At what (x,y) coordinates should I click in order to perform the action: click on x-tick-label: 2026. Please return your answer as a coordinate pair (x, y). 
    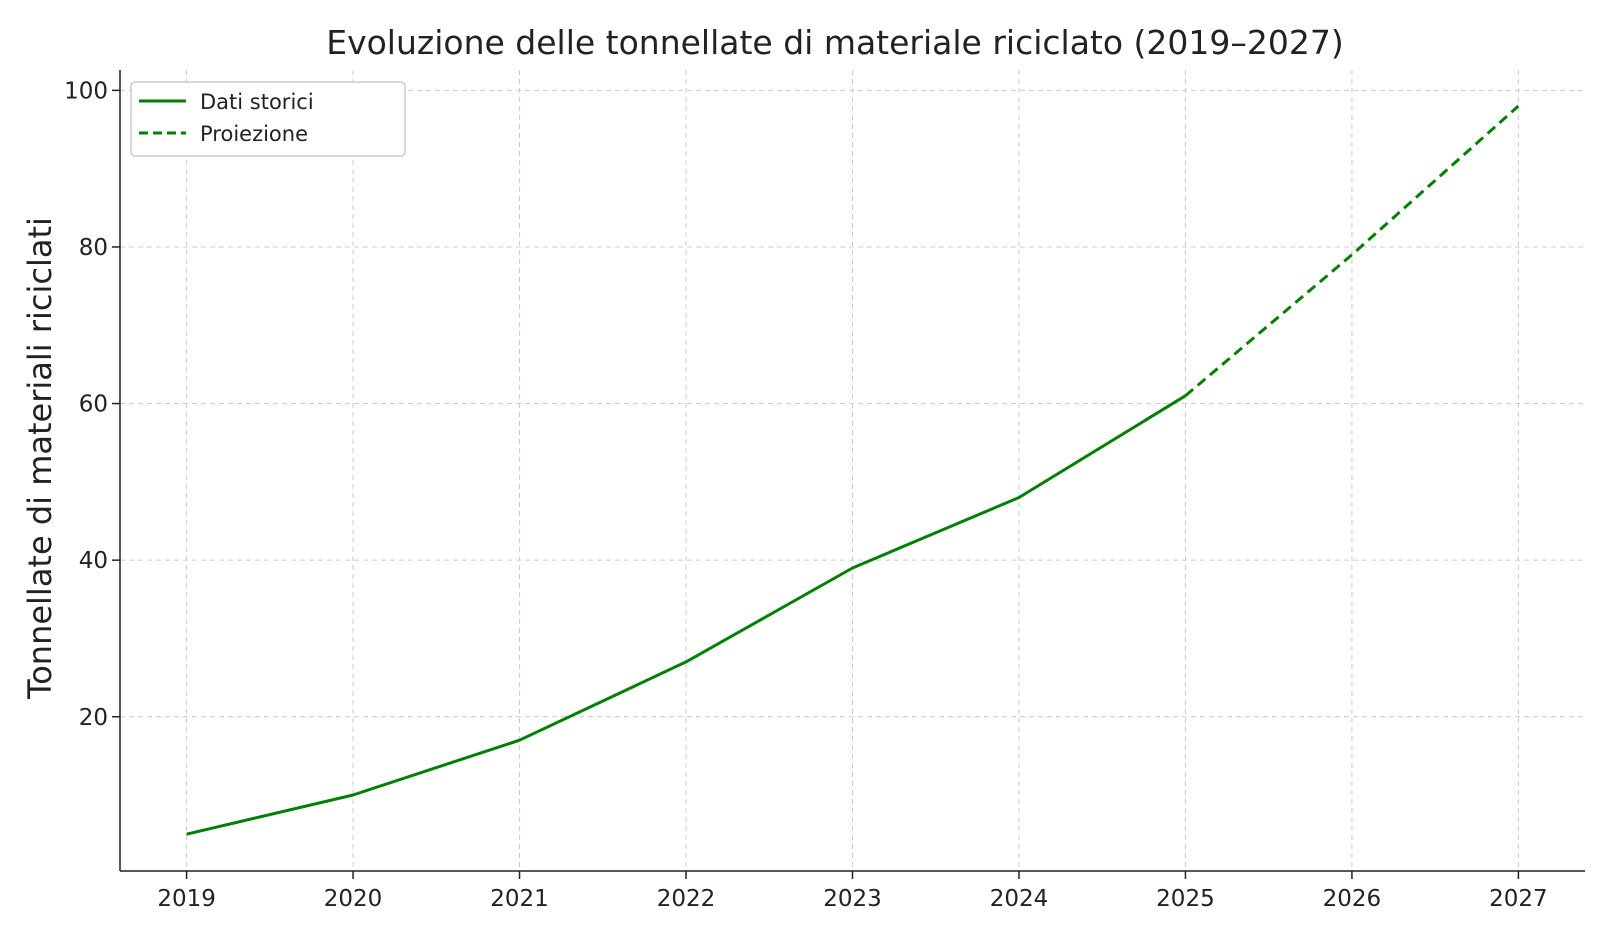
    Looking at the image, I should click on (1352, 899).